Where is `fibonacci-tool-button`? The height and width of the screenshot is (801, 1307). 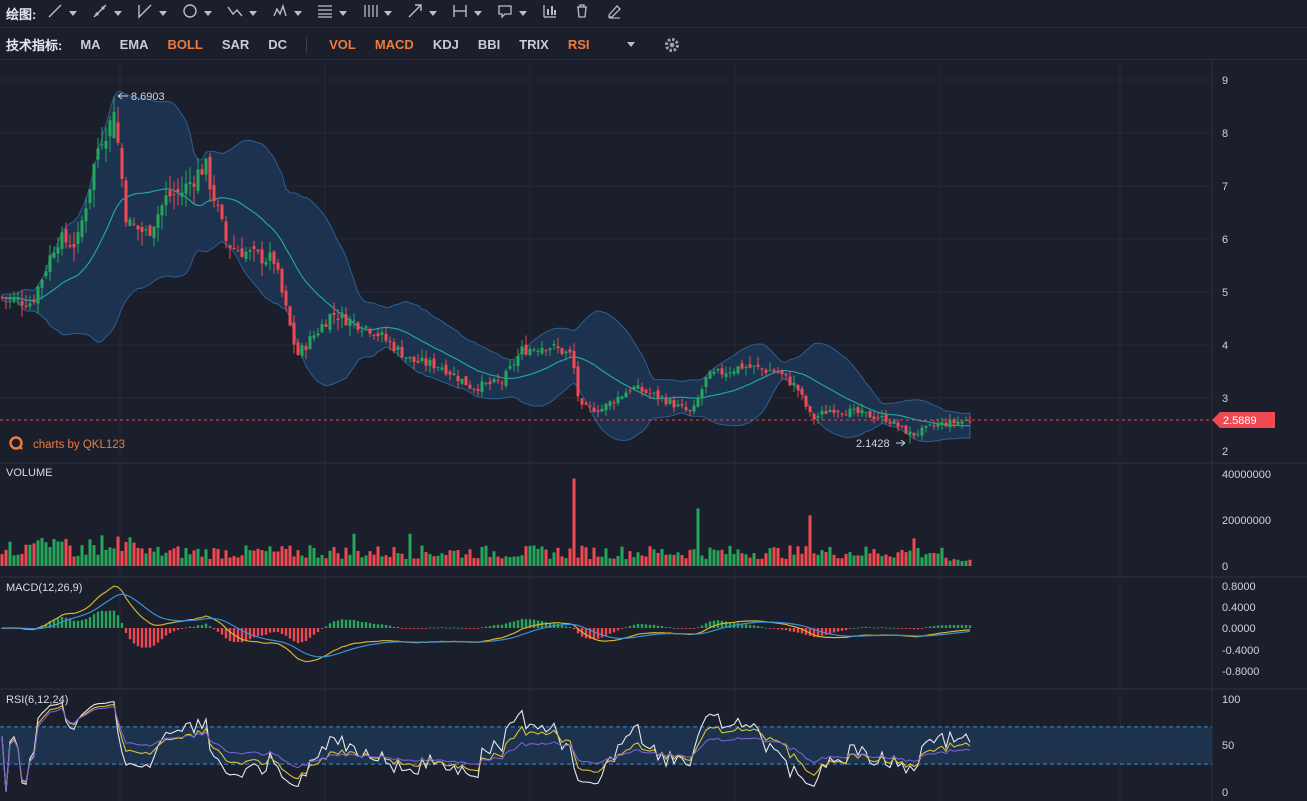 fibonacci-tool-button is located at coordinates (332, 13).